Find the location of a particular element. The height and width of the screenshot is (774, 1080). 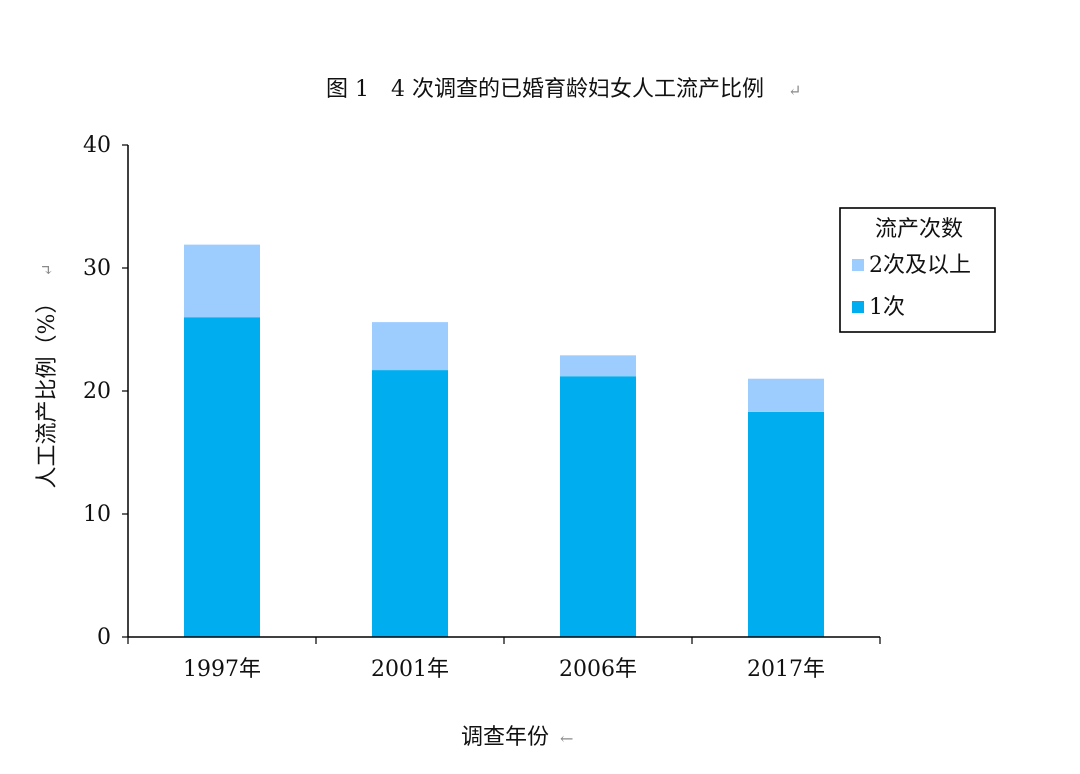

legend: 流产次数 2次及以上 1次 is located at coordinates (917, 270).